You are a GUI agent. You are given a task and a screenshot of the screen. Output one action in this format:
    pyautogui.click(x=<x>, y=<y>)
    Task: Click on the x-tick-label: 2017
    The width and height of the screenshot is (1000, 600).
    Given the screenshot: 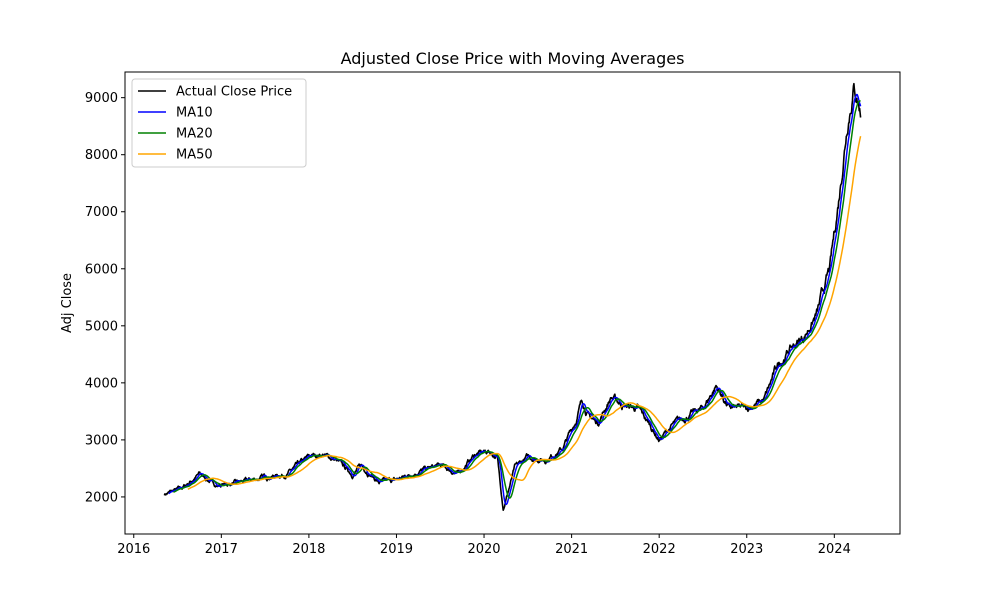 What is the action you would take?
    pyautogui.click(x=221, y=549)
    